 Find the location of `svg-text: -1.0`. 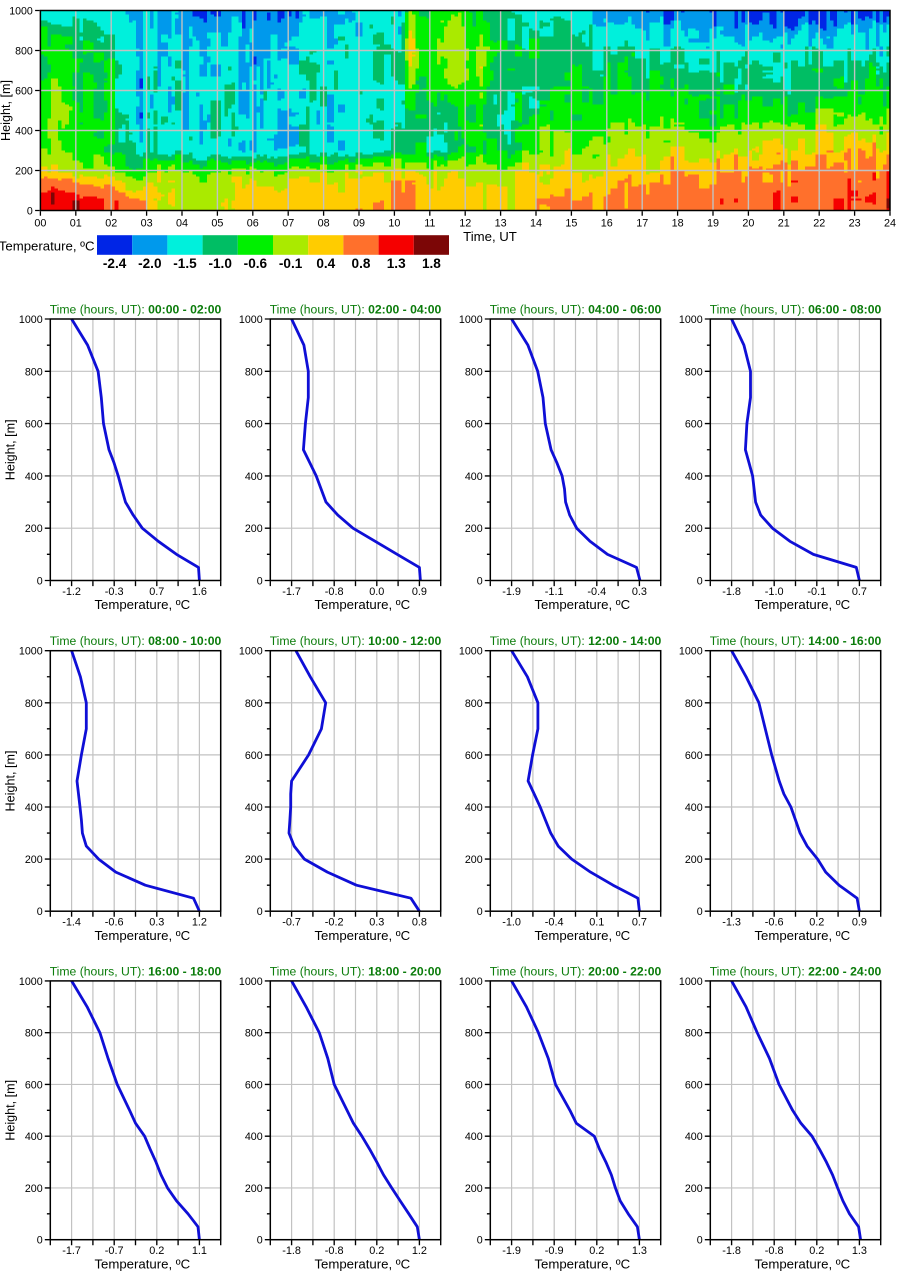

svg-text: -1.0 is located at coordinates (511, 923).